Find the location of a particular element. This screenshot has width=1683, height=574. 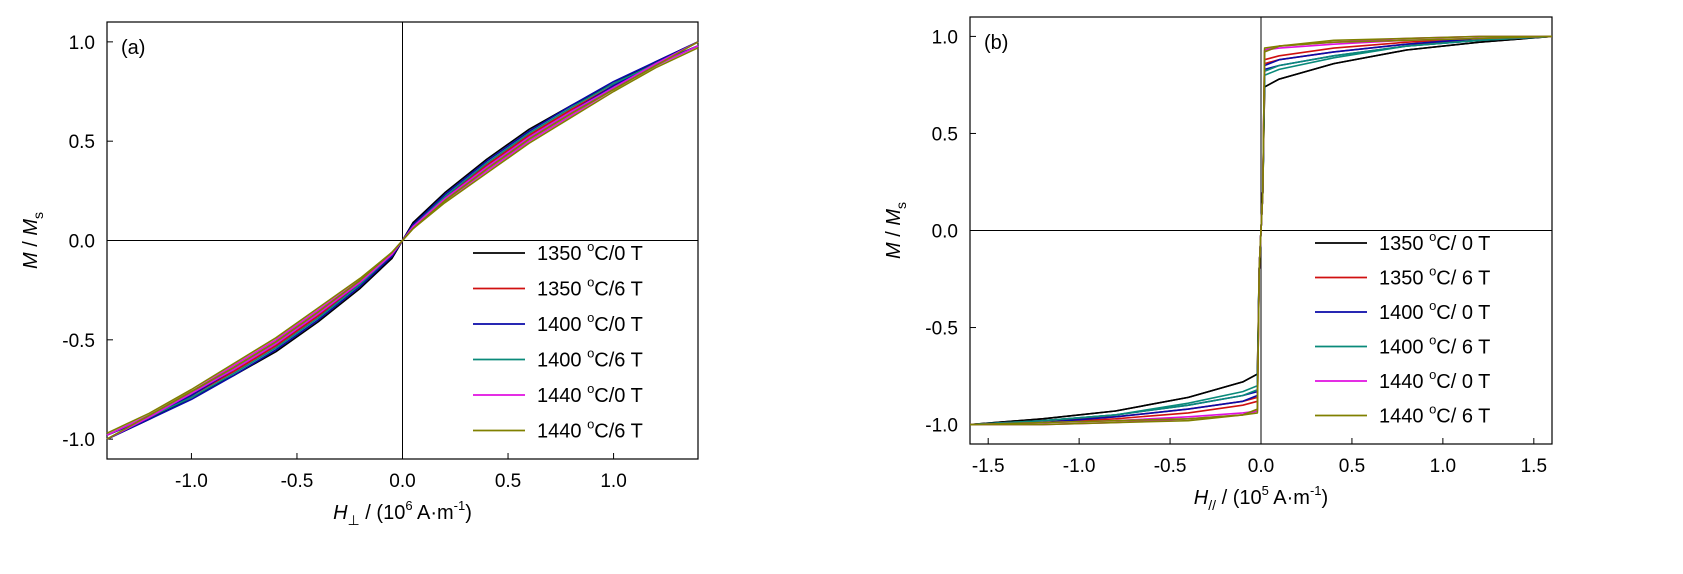

legend-entry-1: 1350 oC/0 T is located at coordinates (590, 252).